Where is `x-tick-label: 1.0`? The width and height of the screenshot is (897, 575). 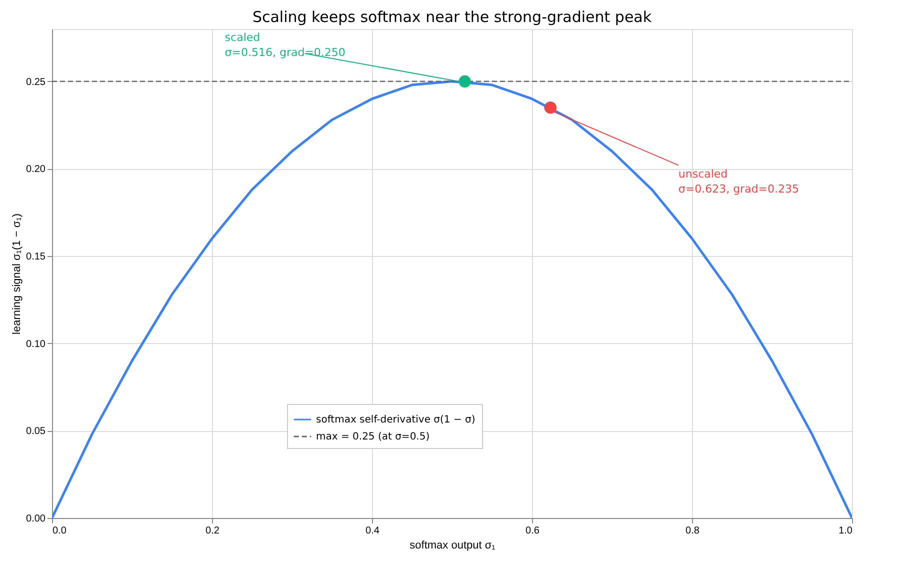
x-tick-label: 1.0 is located at coordinates (845, 531).